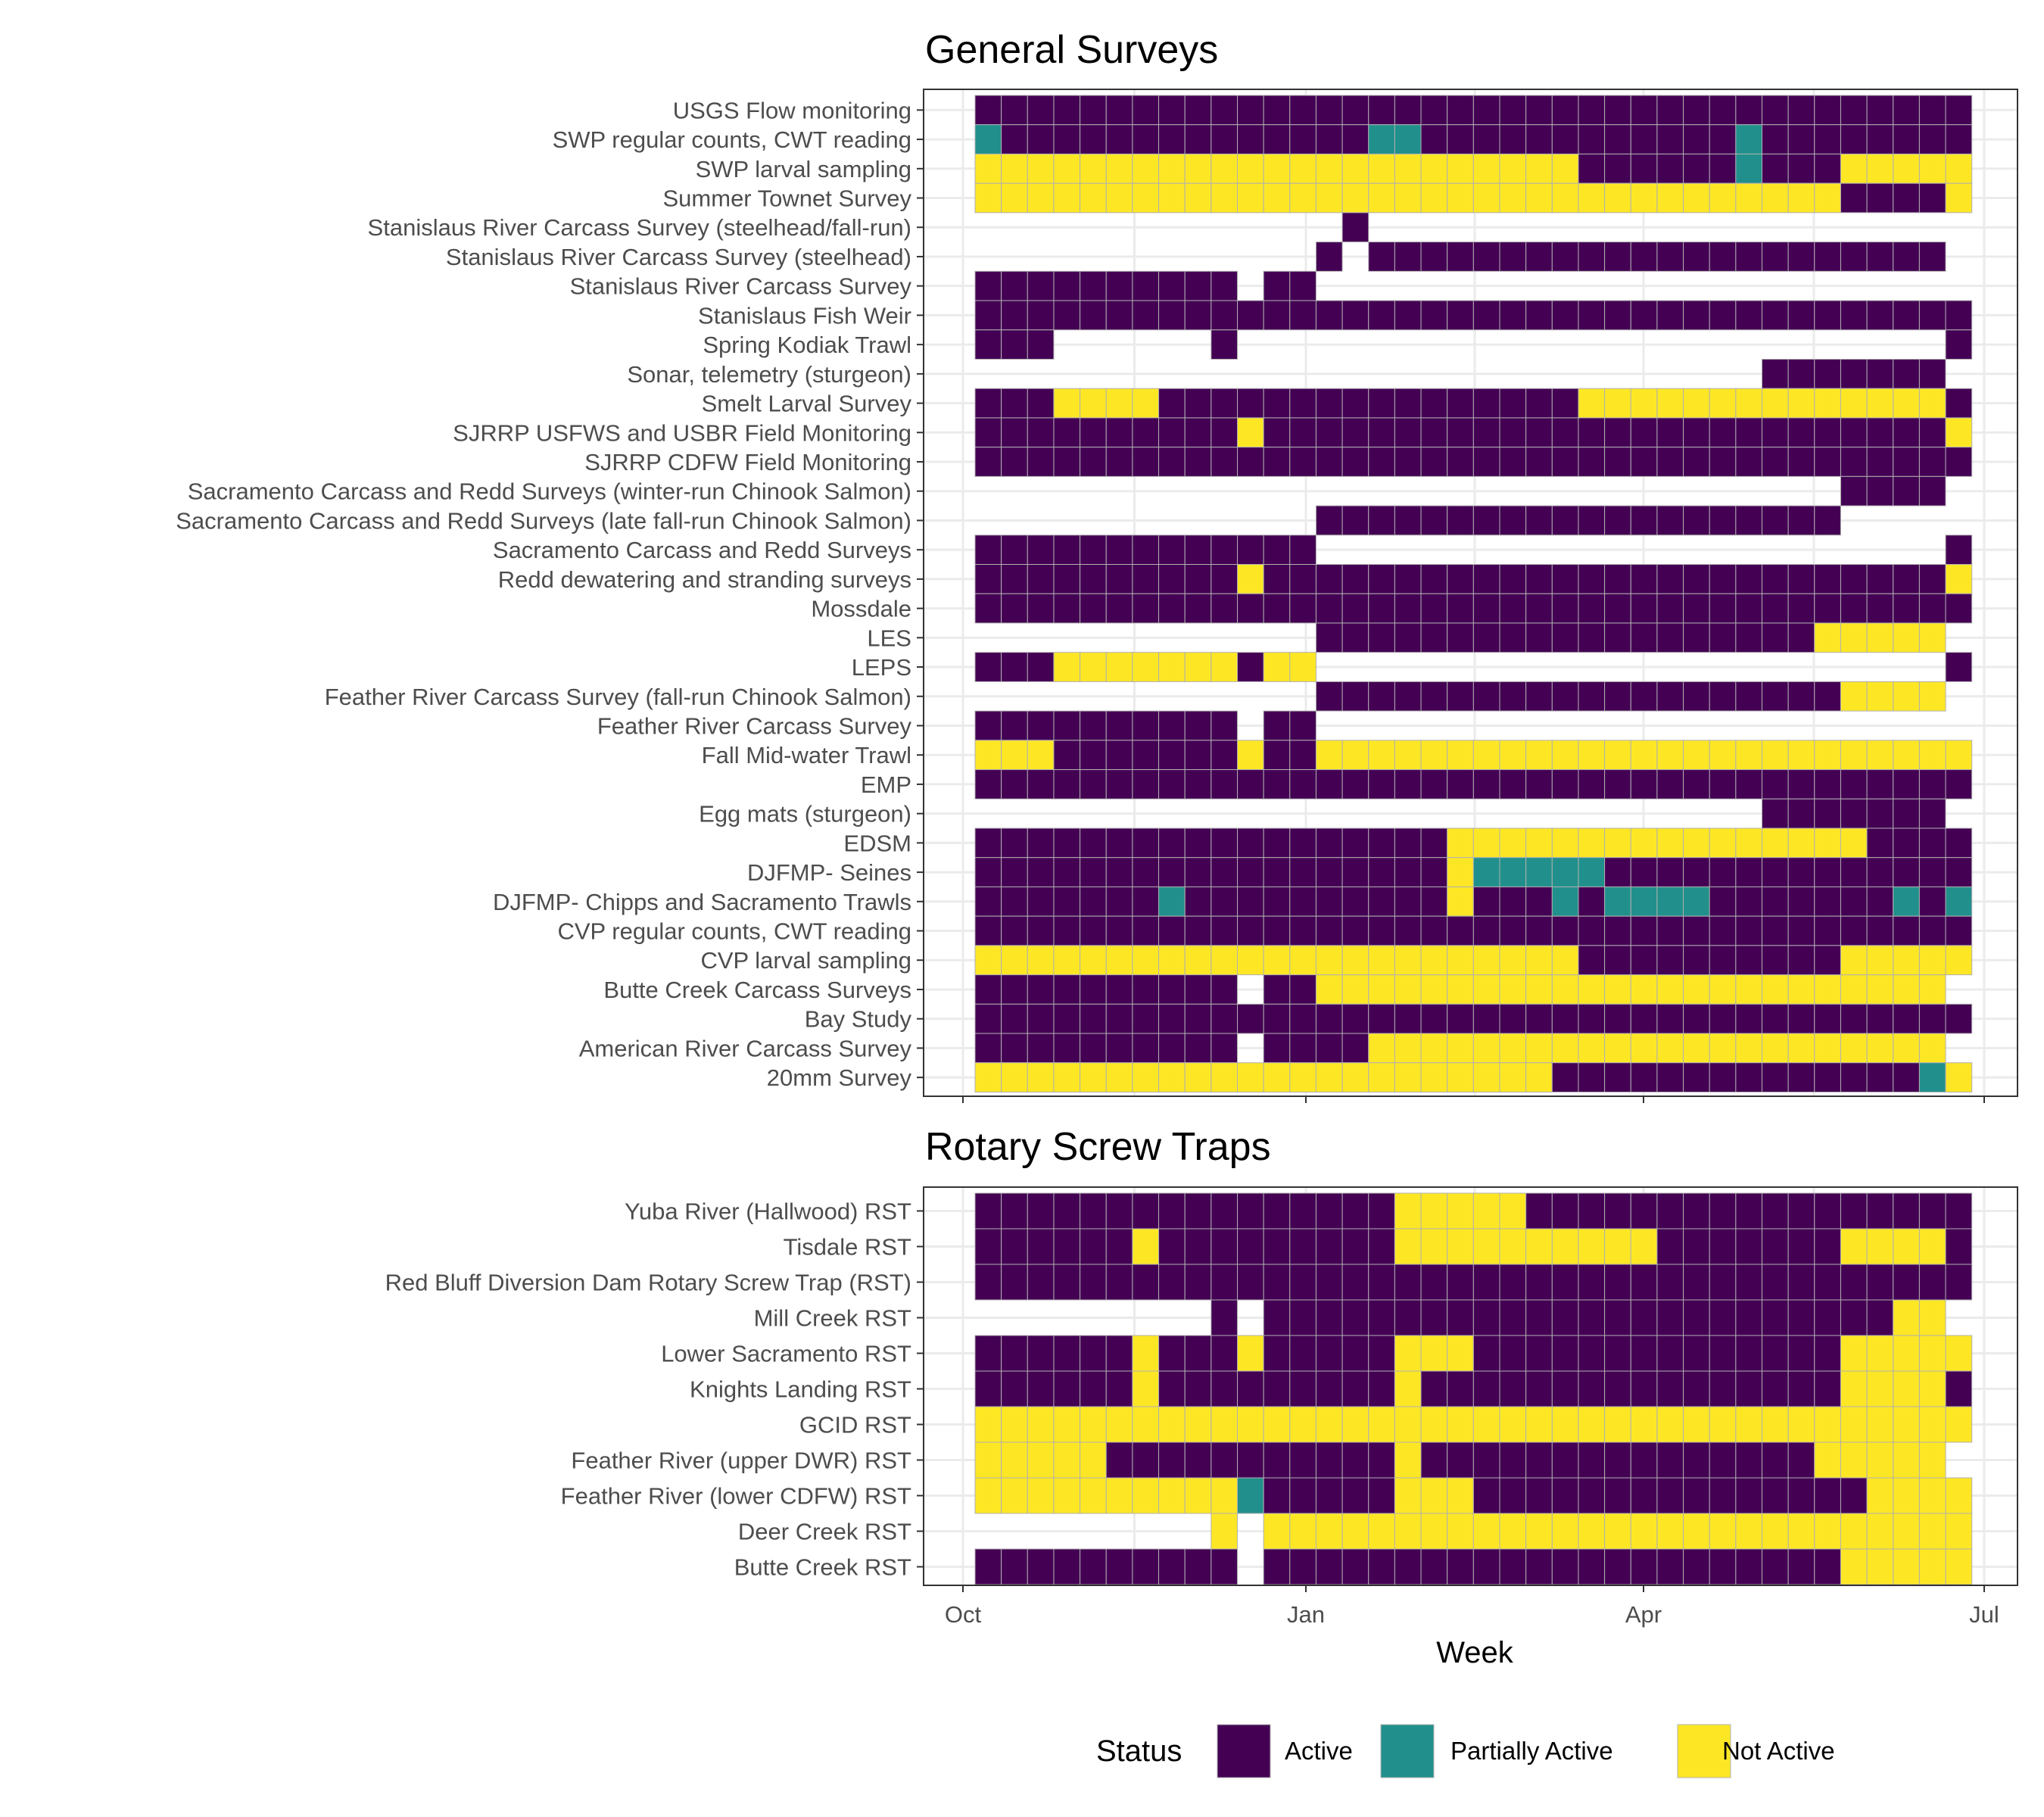  I want to click on y-tick-label: Knights Landing RST, so click(800, 1389).